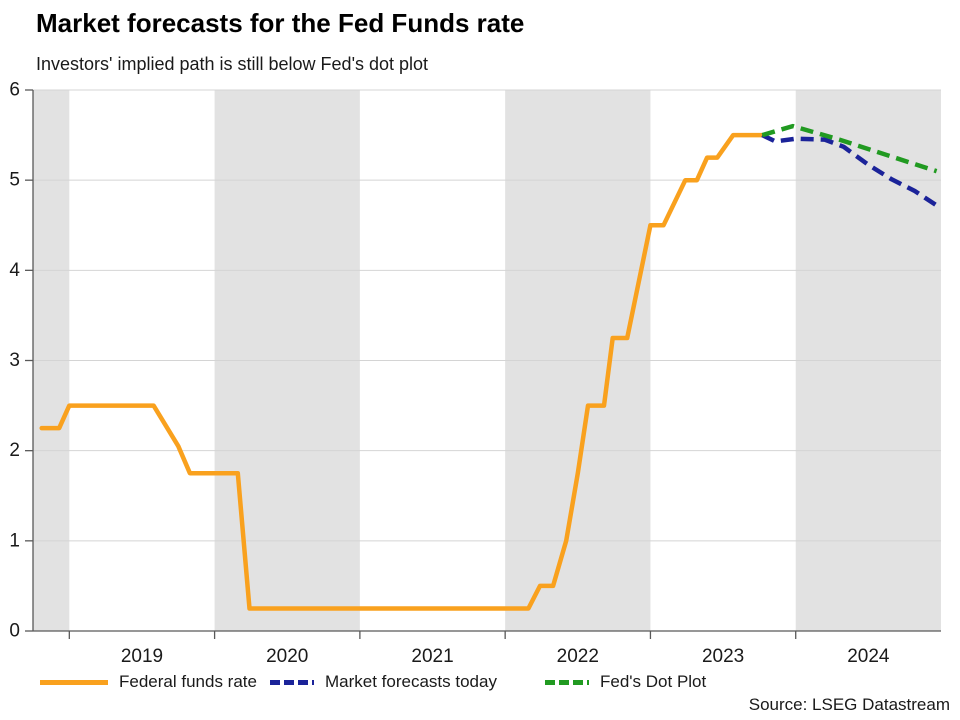 The image size is (960, 720). What do you see at coordinates (578, 656) in the screenshot?
I see `x-tick-label: 2022` at bounding box center [578, 656].